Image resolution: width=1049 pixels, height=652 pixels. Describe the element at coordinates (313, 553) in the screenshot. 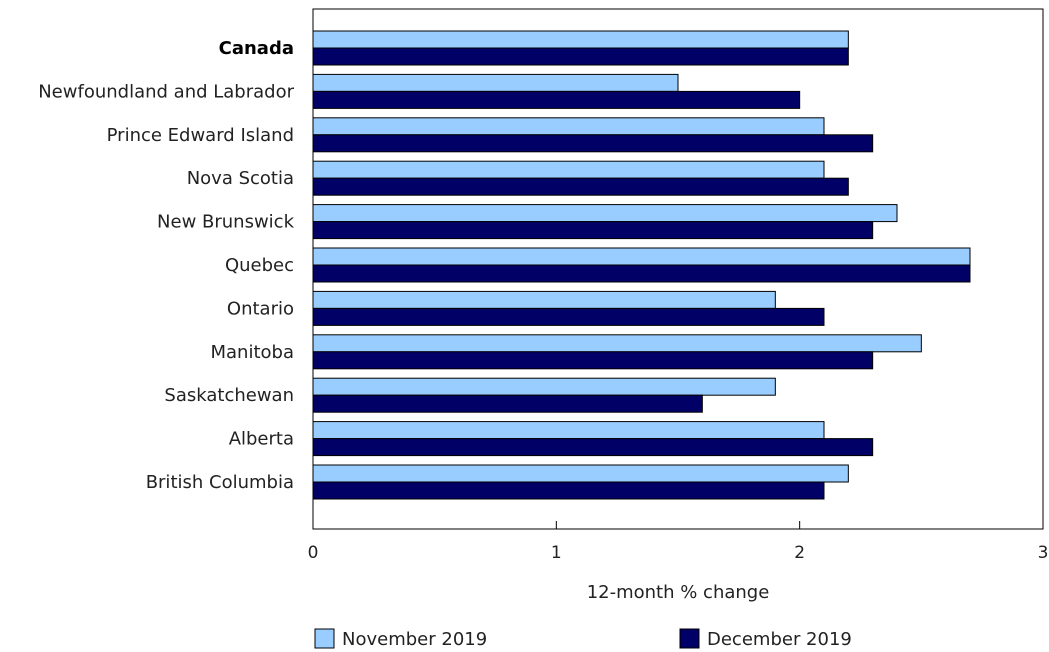

I see `x-tick-label: 0` at that location.